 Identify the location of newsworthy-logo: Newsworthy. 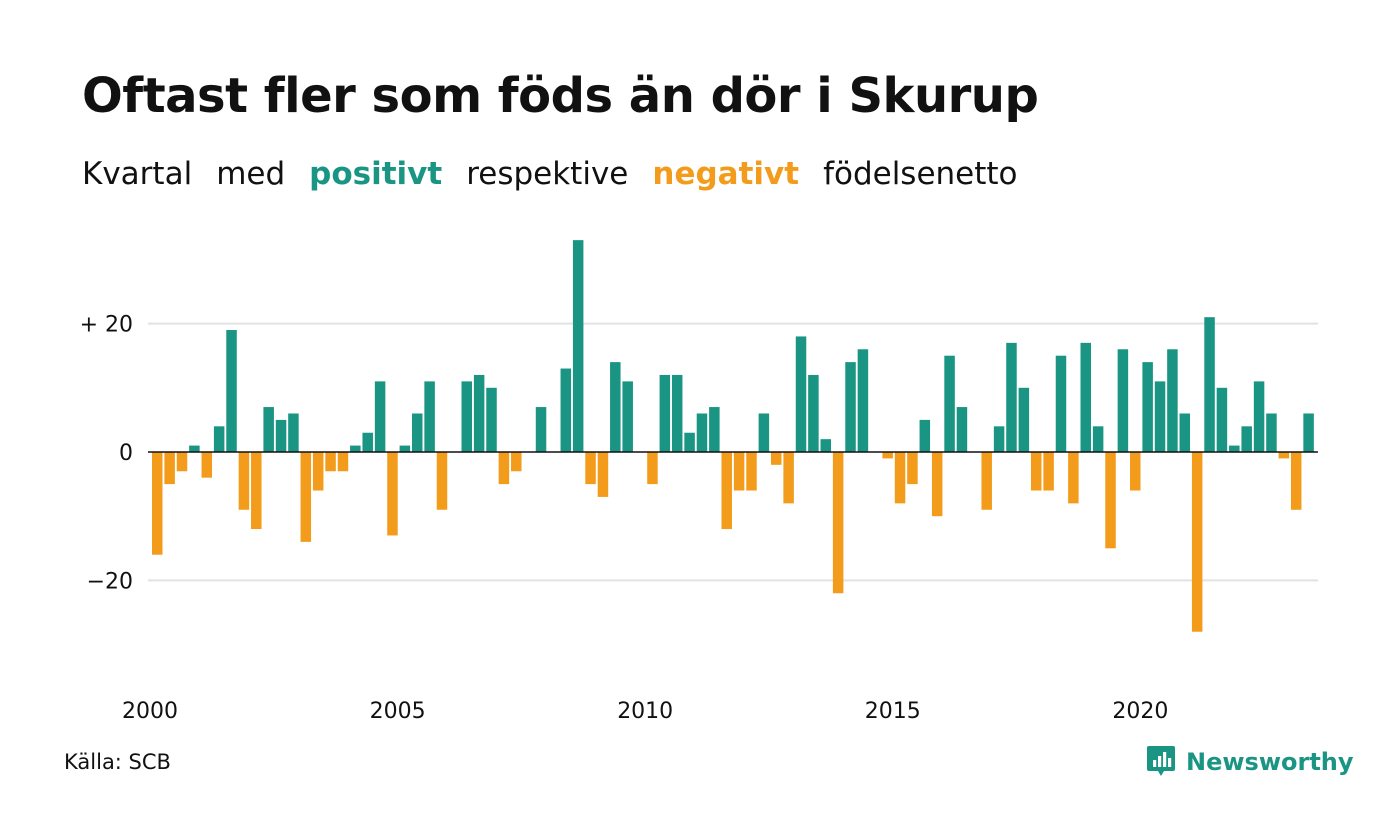
(1250, 762).